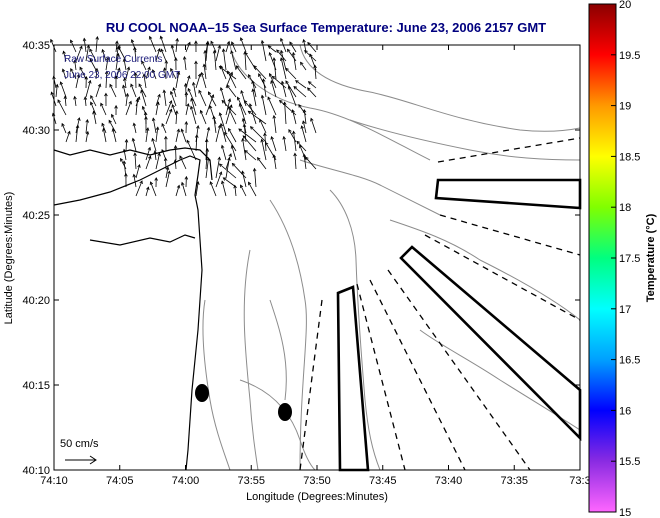  Describe the element at coordinates (36, 301) in the screenshot. I see `y-tick-label: 40:20` at that location.